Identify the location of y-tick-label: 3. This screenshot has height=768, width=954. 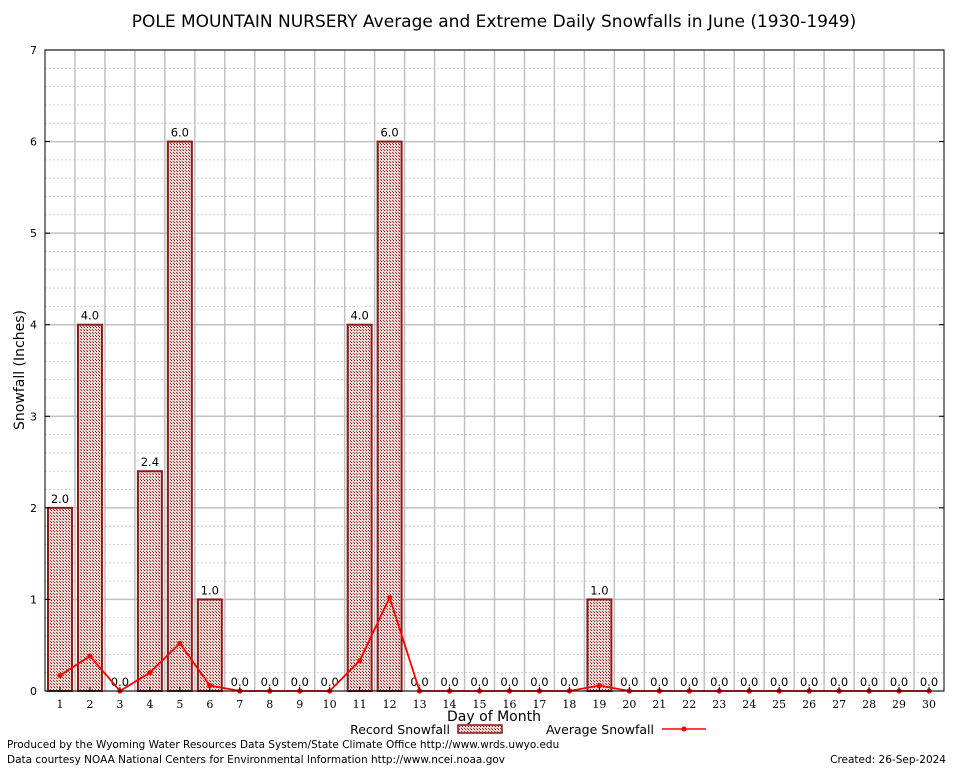
(33, 416).